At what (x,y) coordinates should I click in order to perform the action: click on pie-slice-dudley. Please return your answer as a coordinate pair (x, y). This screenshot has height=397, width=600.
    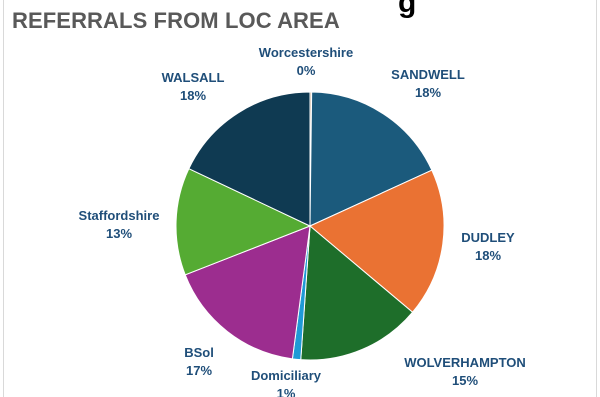
    Looking at the image, I should click on (377, 241).